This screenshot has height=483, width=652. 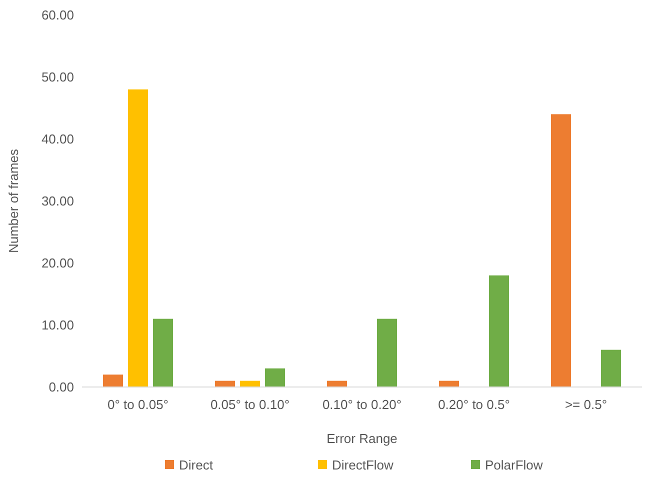 I want to click on y-tick-label: 0.00, so click(x=61, y=387).